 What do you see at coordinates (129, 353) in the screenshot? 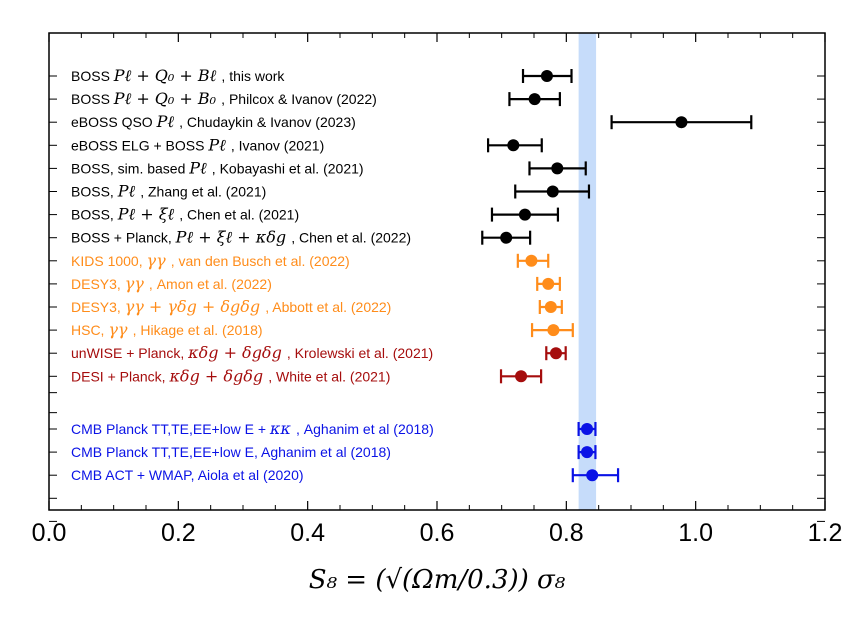
I see `row-label-text: unWISE + Planck,` at bounding box center [129, 353].